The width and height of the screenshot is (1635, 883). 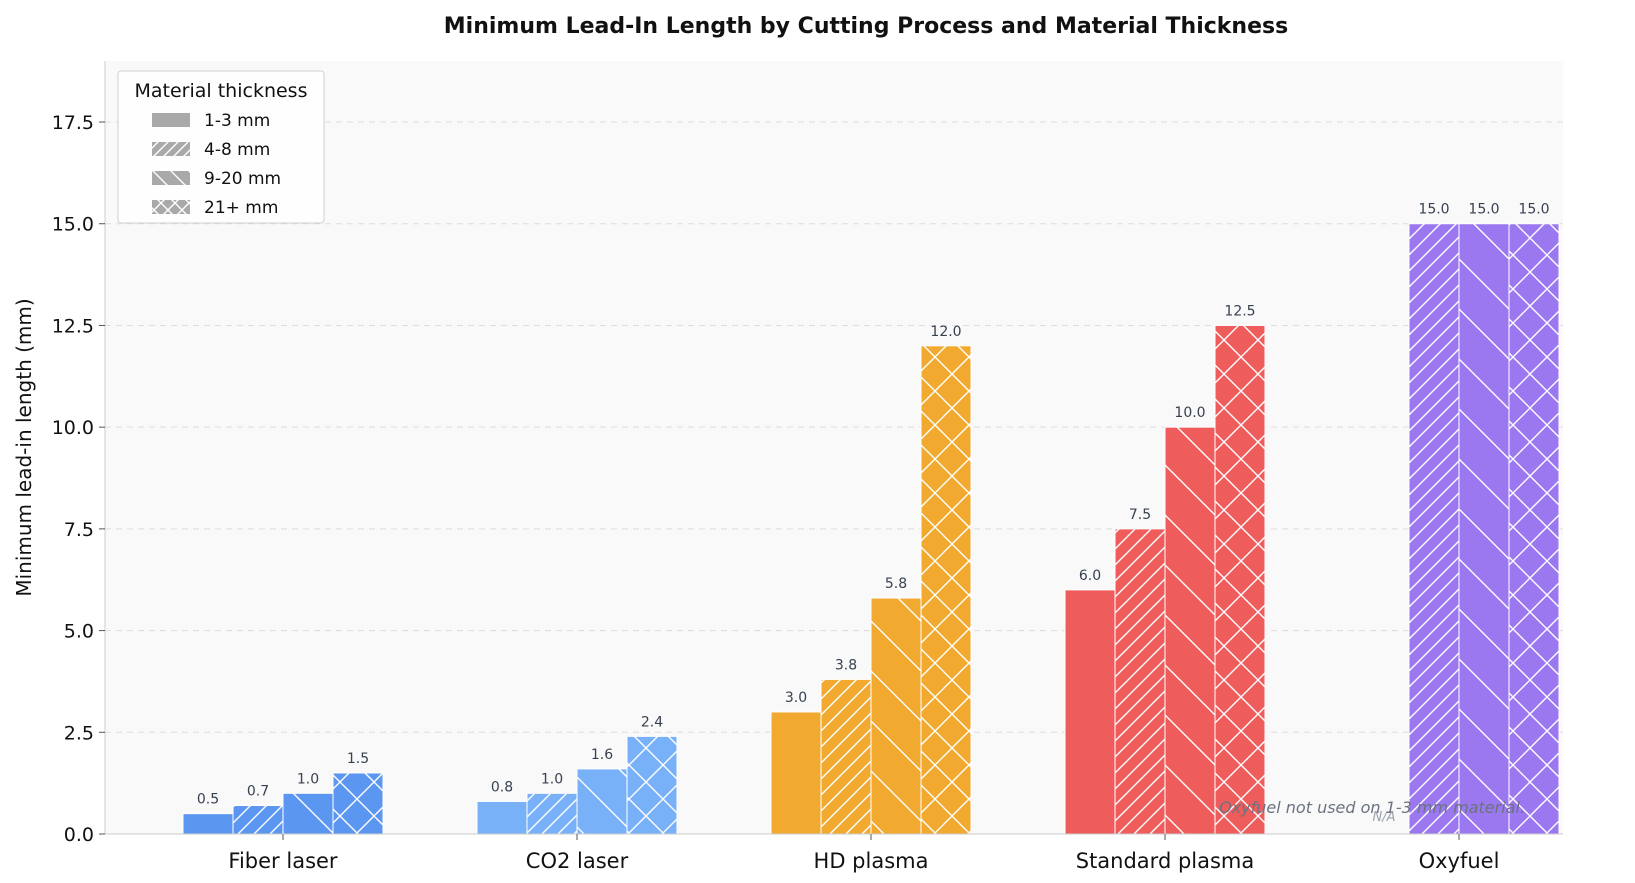 What do you see at coordinates (221, 91) in the screenshot?
I see `legend-title: Material thickness` at bounding box center [221, 91].